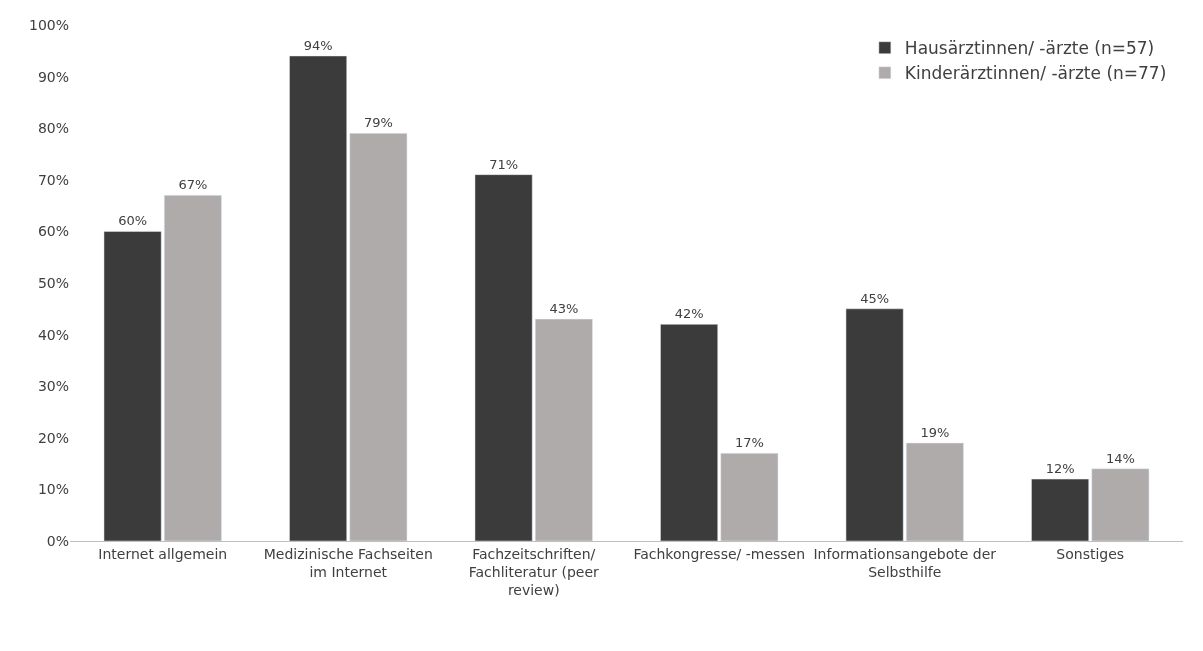  What do you see at coordinates (193, 185) in the screenshot?
I see `data-label: 67%` at bounding box center [193, 185].